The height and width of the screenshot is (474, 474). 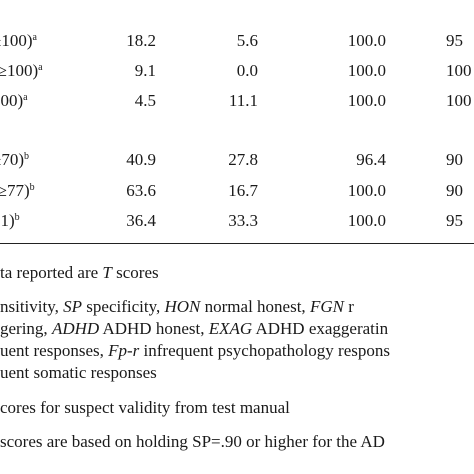 I want to click on table-row: ≥100)a 18.2 5.6 100.0 95, so click(x=237, y=41).